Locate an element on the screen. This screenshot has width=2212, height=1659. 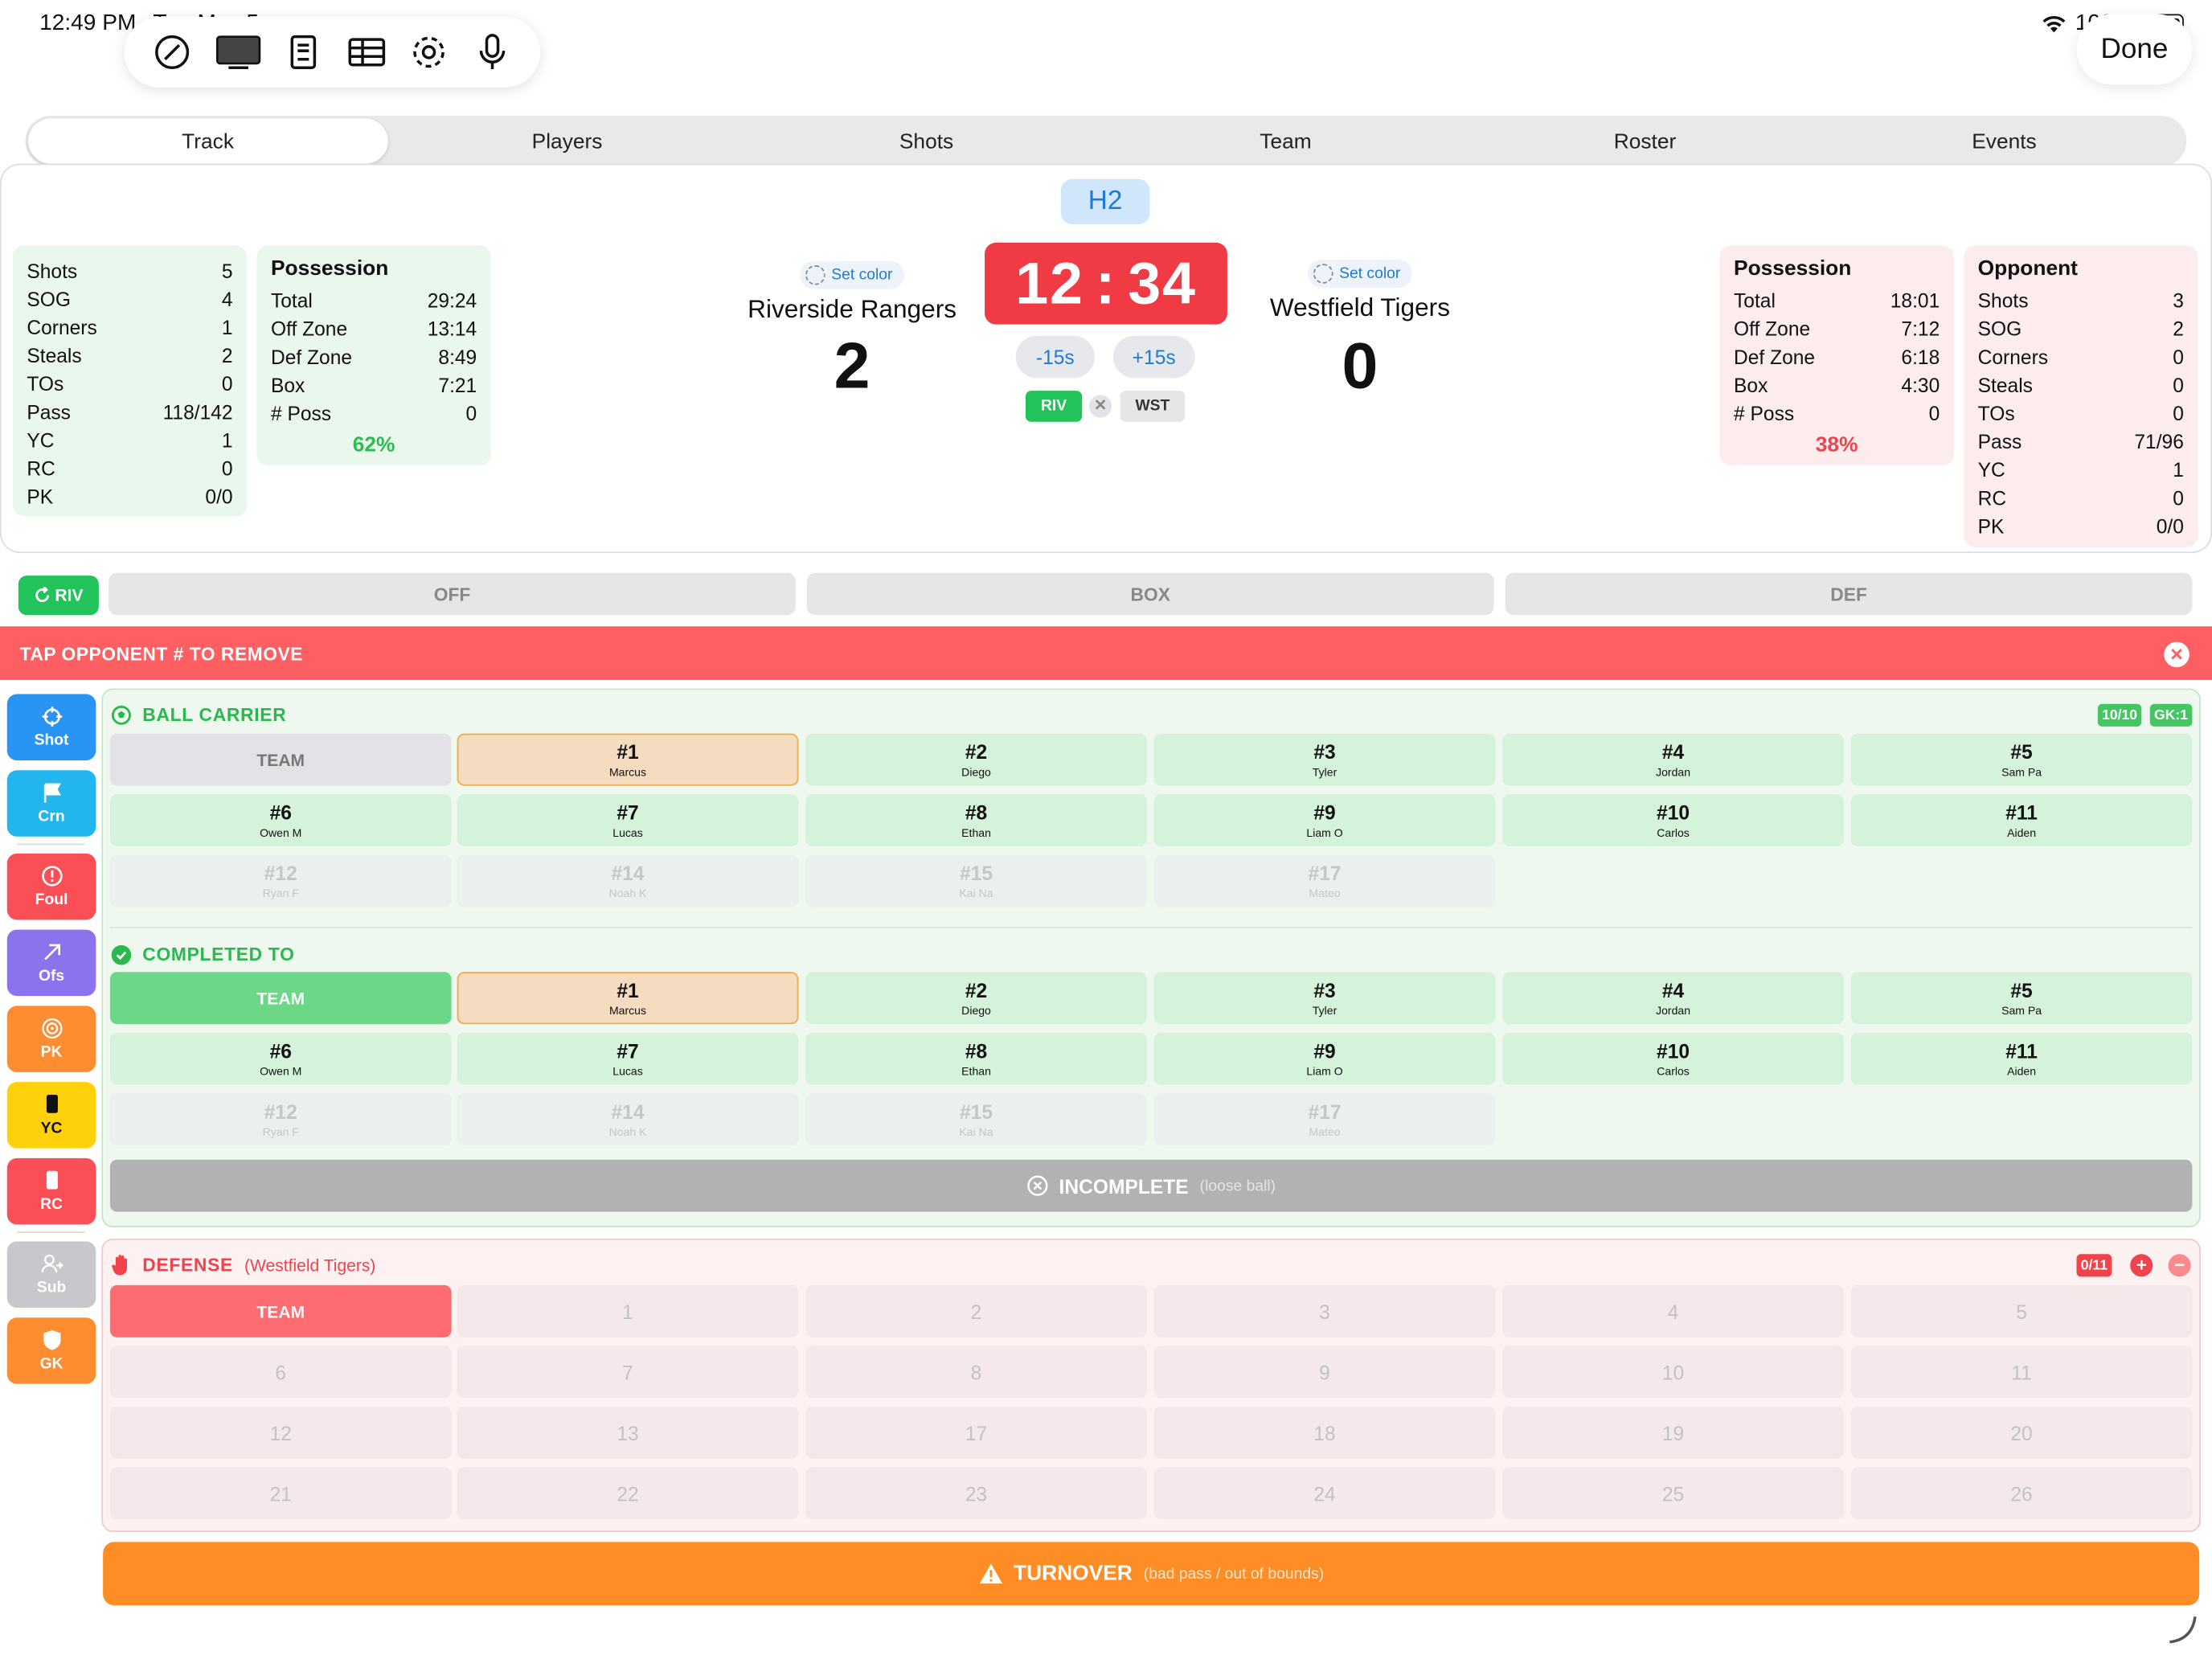
ball-carrier-player-button: #11 Aiden is located at coordinates (2021, 820).